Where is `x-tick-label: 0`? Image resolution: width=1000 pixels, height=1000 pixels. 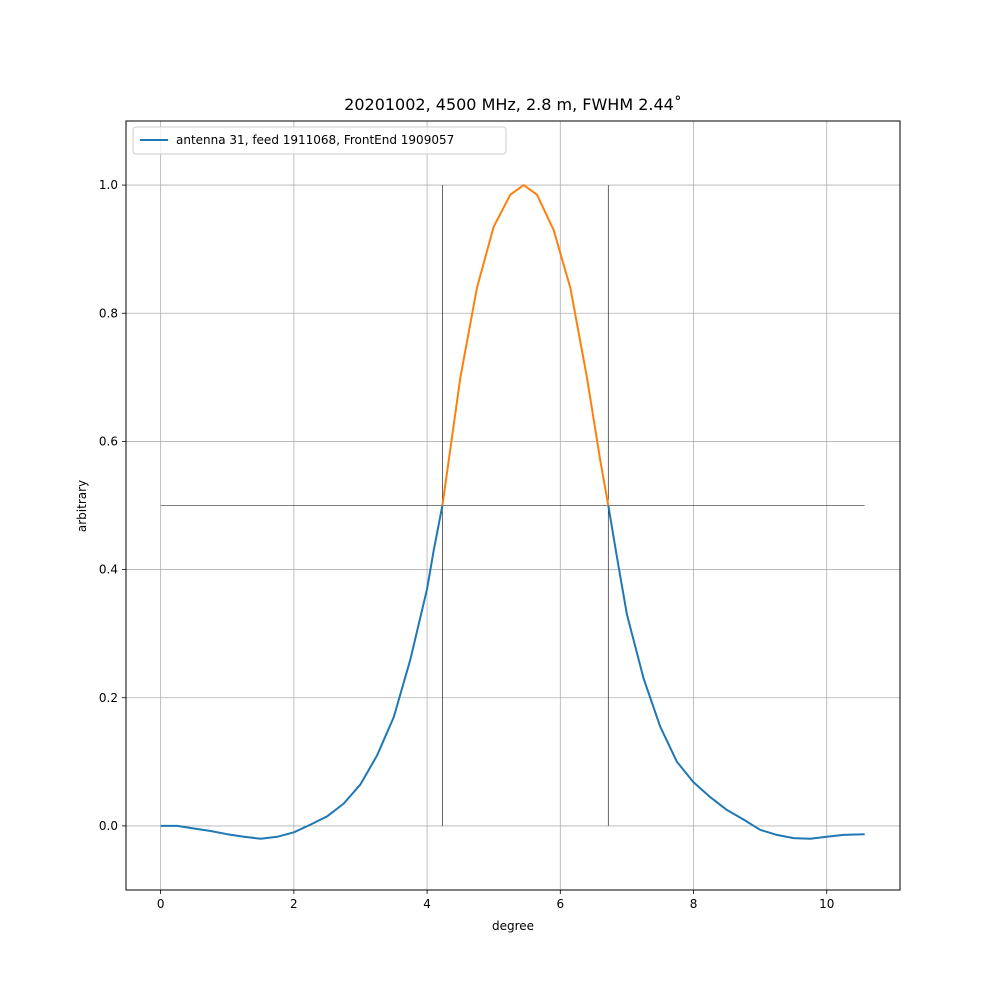
x-tick-label: 0 is located at coordinates (161, 904).